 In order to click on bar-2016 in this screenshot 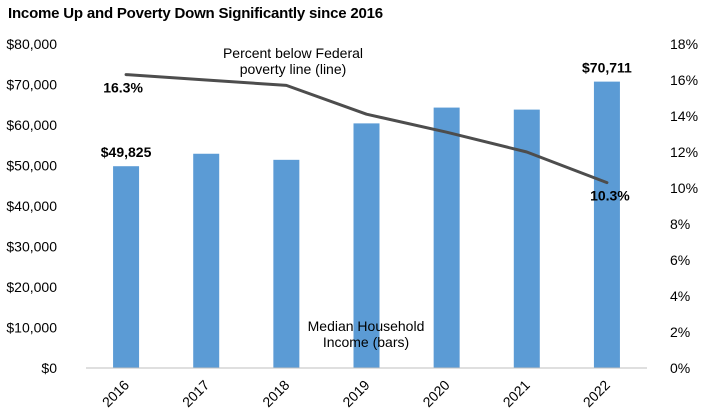, I will do `click(126, 267)`.